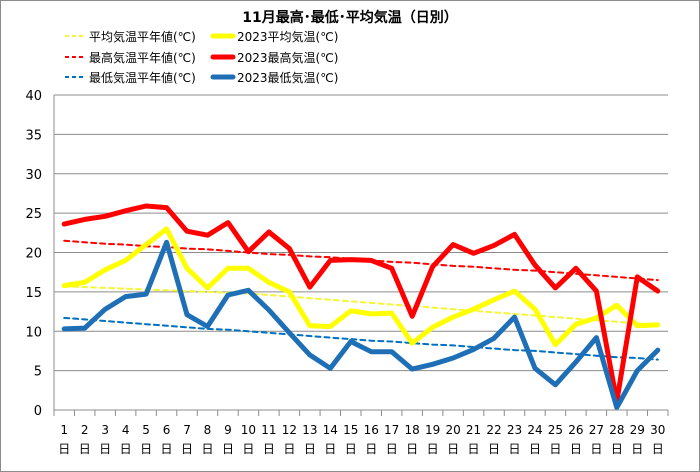 The height and width of the screenshot is (472, 700). What do you see at coordinates (432, 430) in the screenshot?
I see `x-tick-label: 19` at bounding box center [432, 430].